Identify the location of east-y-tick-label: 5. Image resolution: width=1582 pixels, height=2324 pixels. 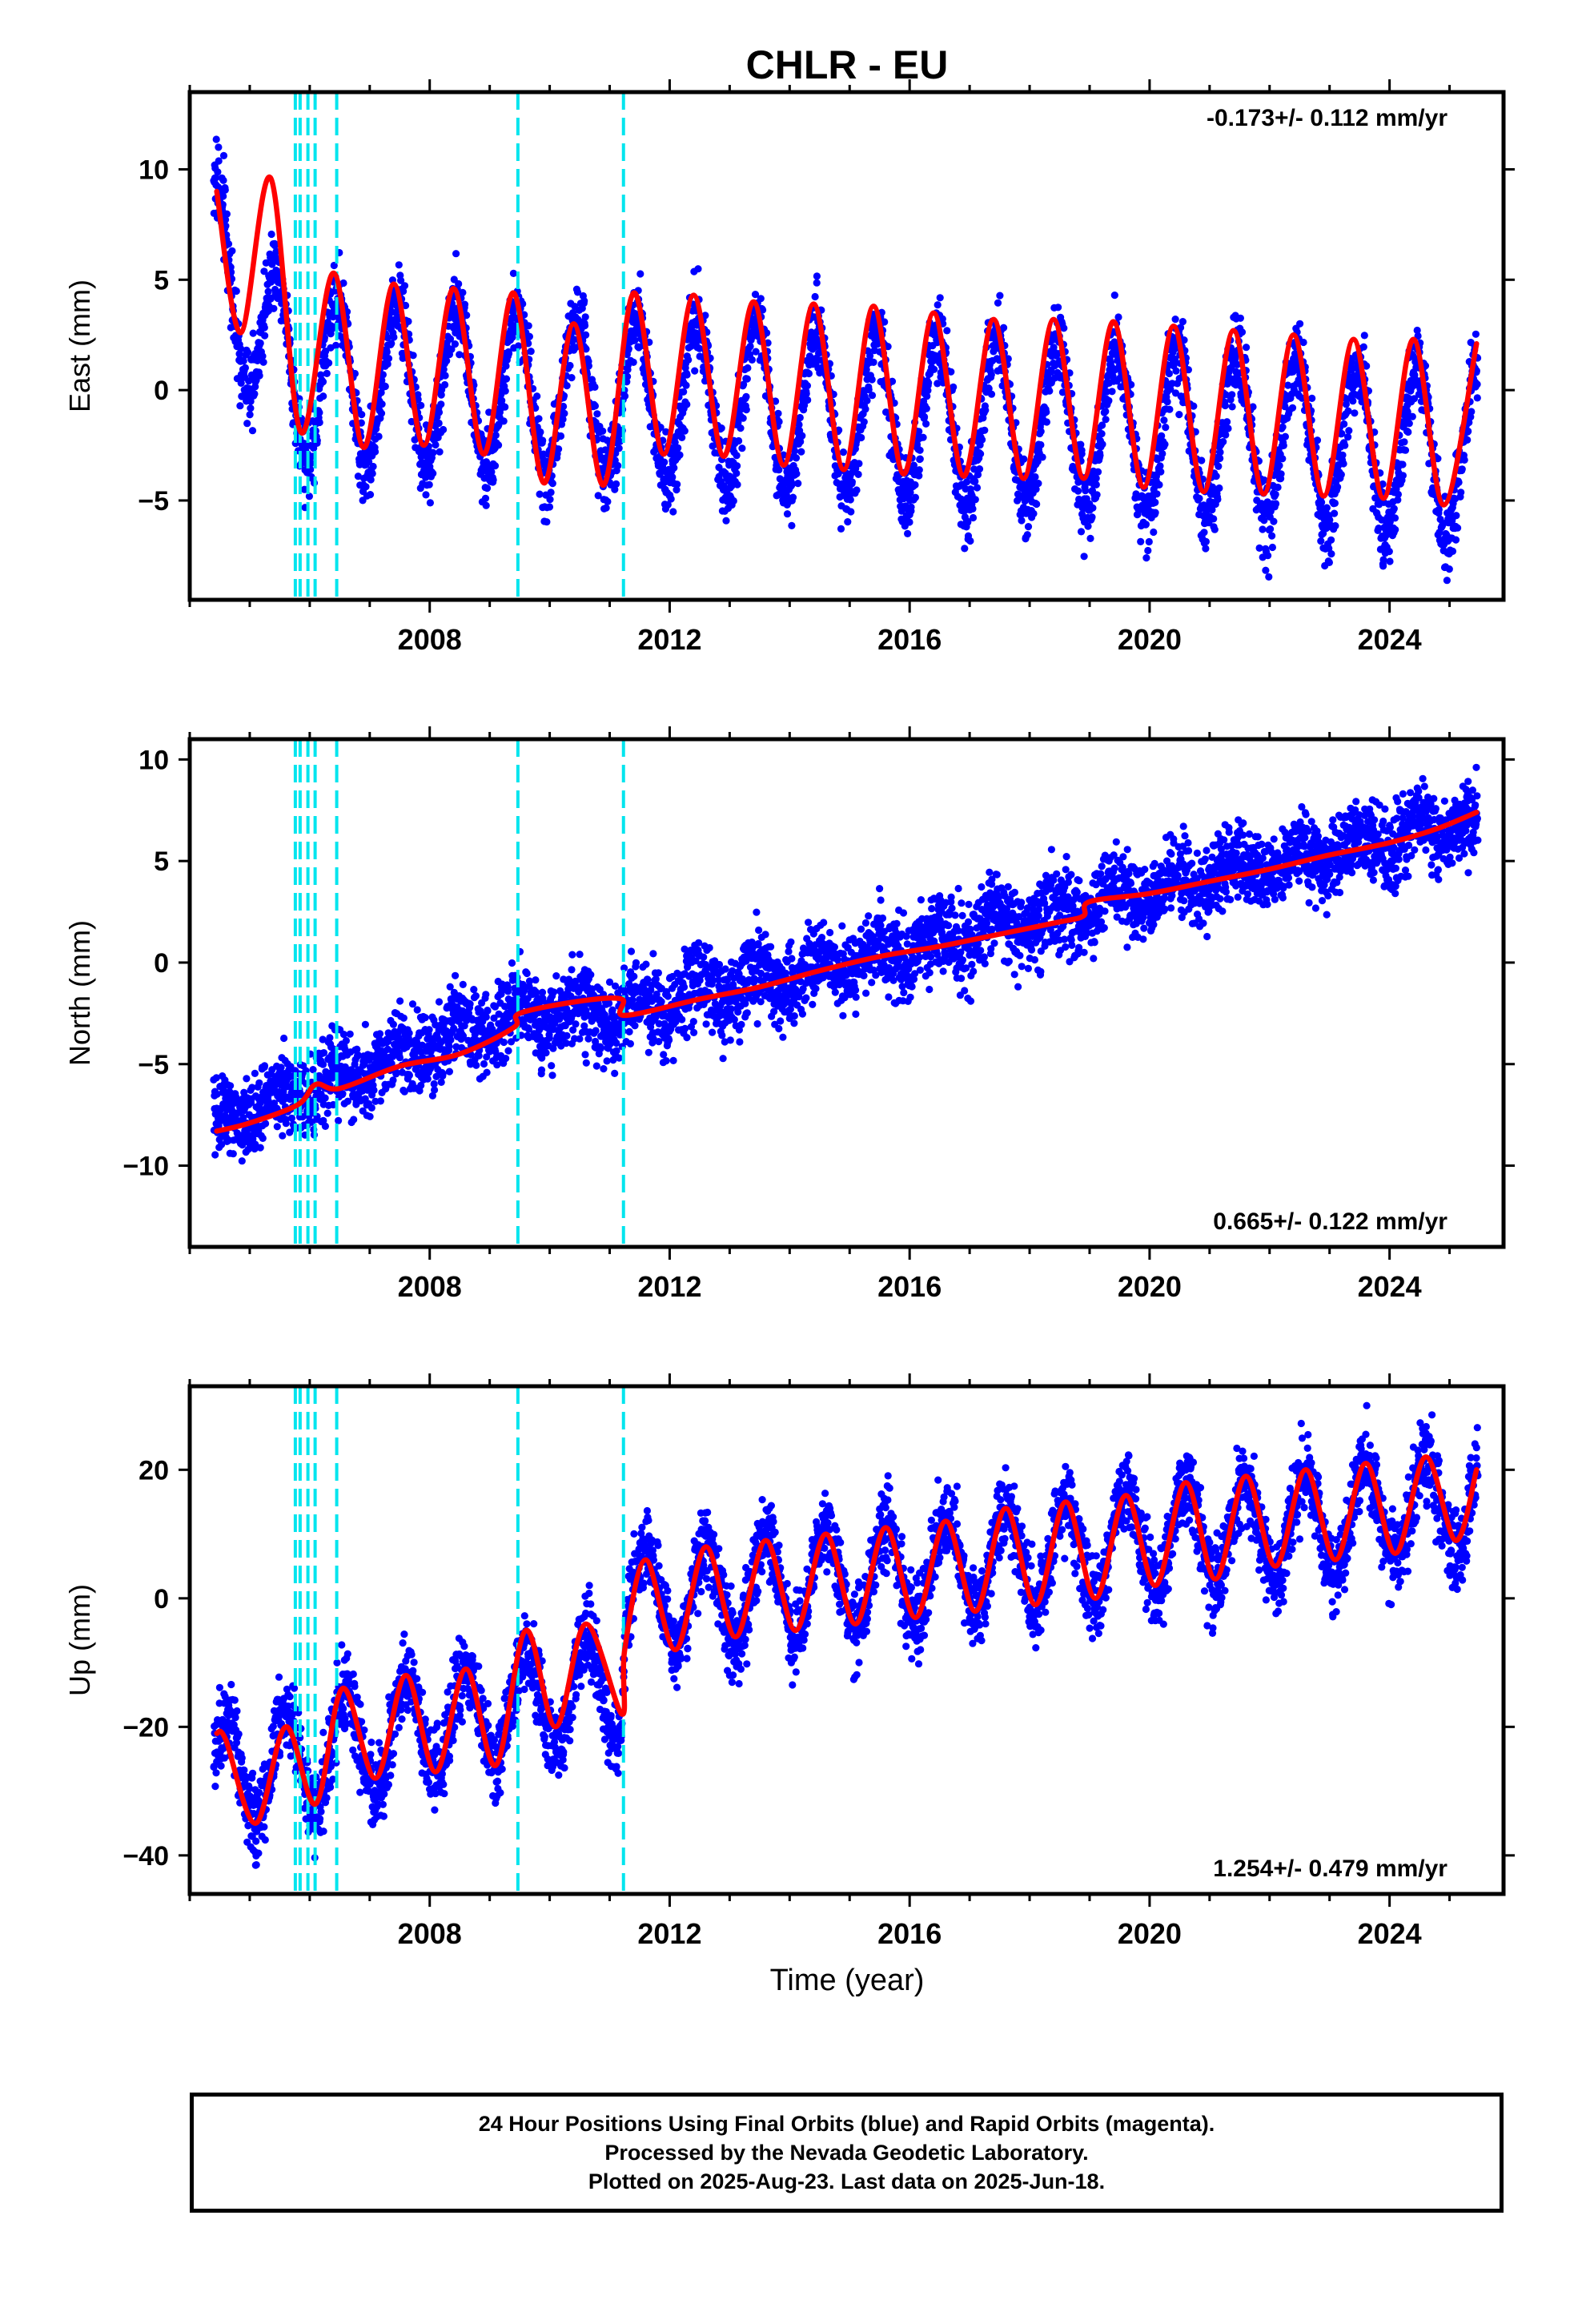
(161, 280).